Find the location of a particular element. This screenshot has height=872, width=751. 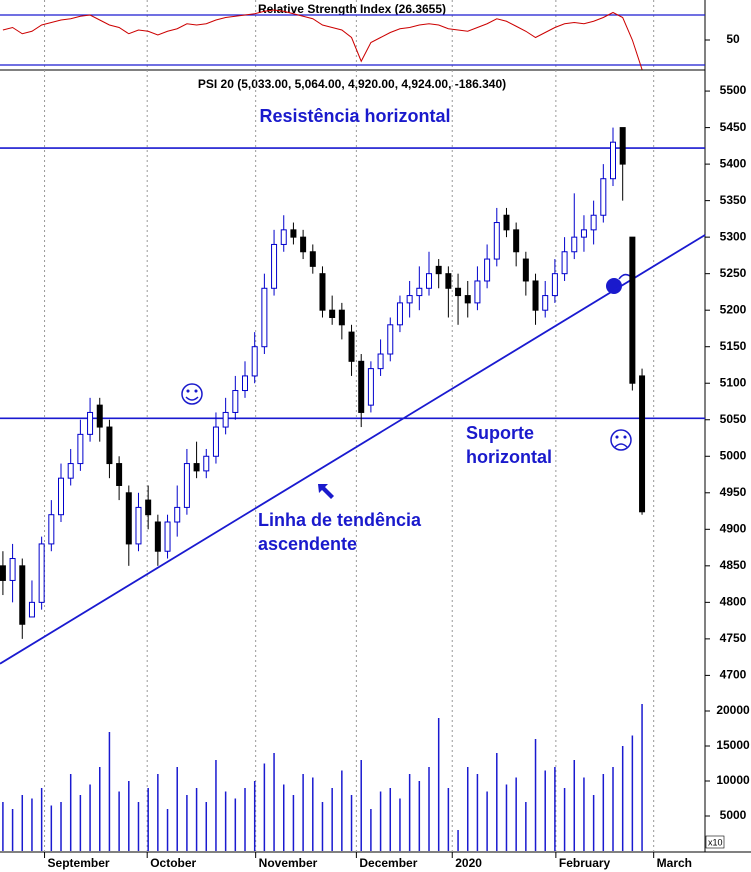

y-tick-label: 5150 is located at coordinates (733, 346).